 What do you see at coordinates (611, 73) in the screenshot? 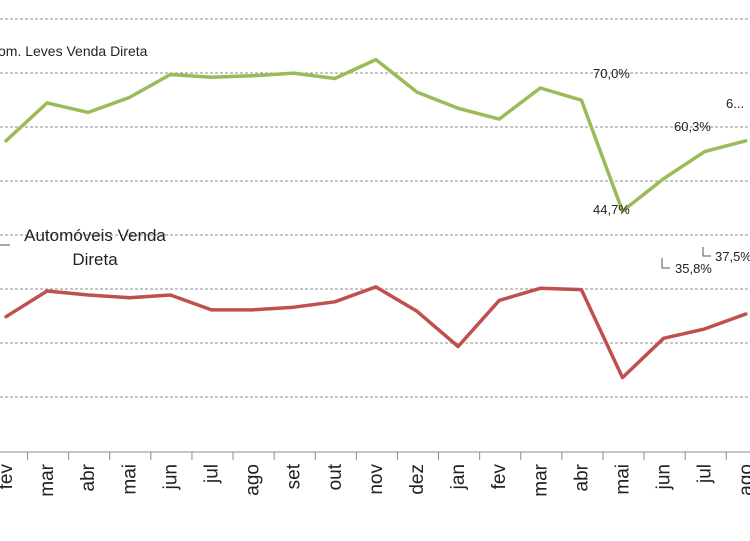
I see `green-data-label-0: 70,0%` at bounding box center [611, 73].